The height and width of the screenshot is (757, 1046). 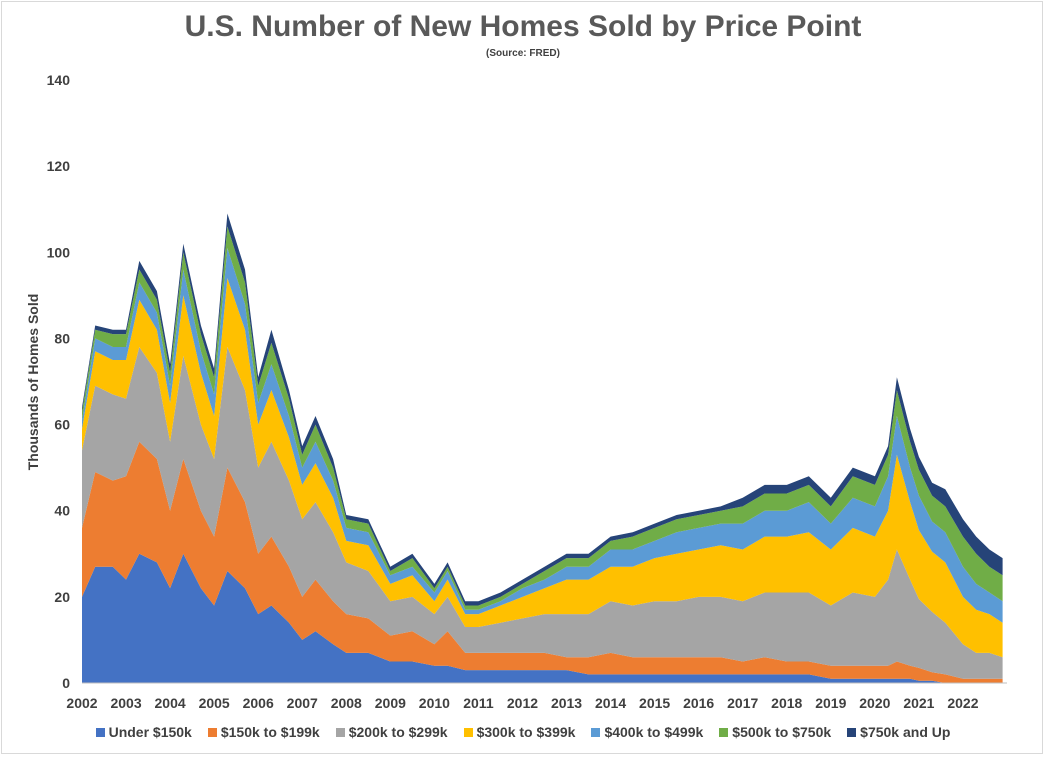 What do you see at coordinates (434, 703) in the screenshot?
I see `x-tick-label: 2010` at bounding box center [434, 703].